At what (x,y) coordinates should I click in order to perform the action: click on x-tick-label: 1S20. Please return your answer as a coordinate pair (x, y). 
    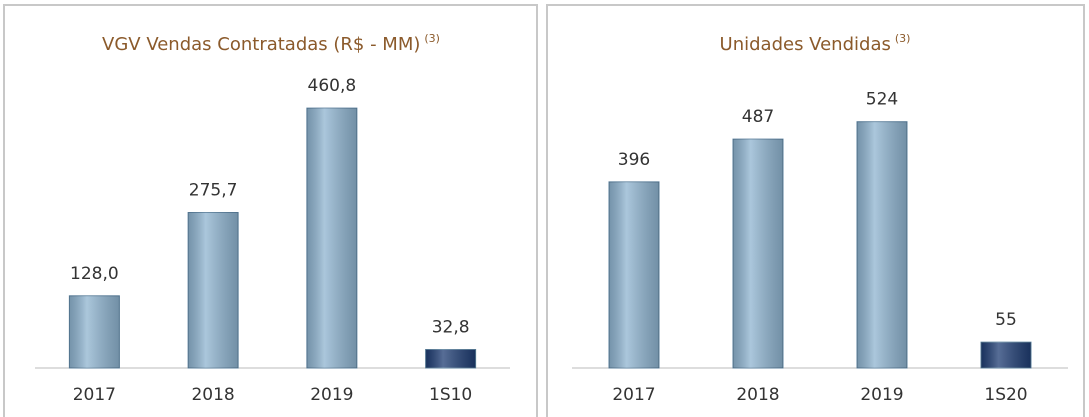
    Looking at the image, I should click on (1005, 395).